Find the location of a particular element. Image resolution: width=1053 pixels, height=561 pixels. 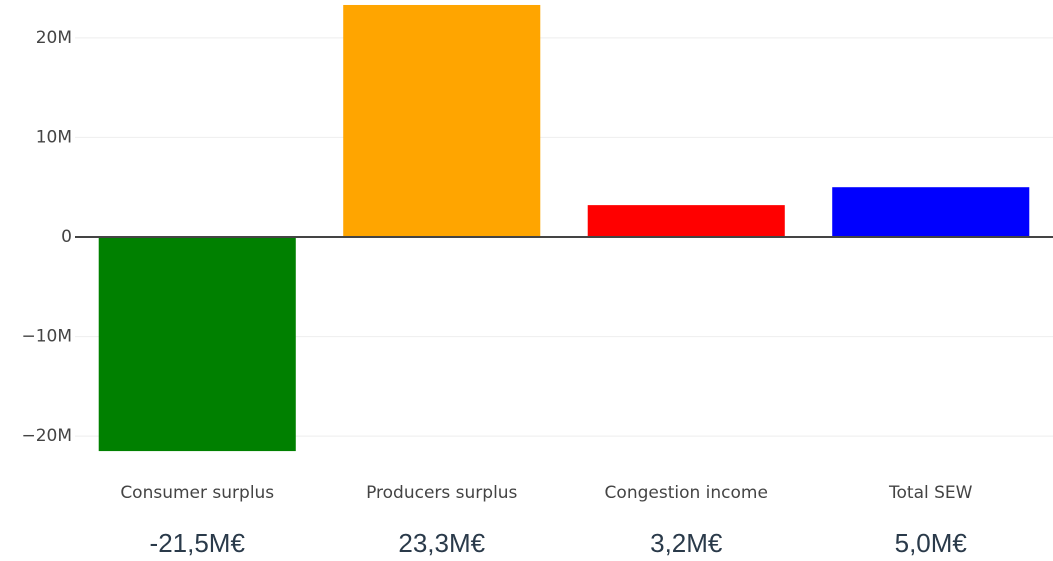

value-label: 5,0M€ is located at coordinates (931, 543).